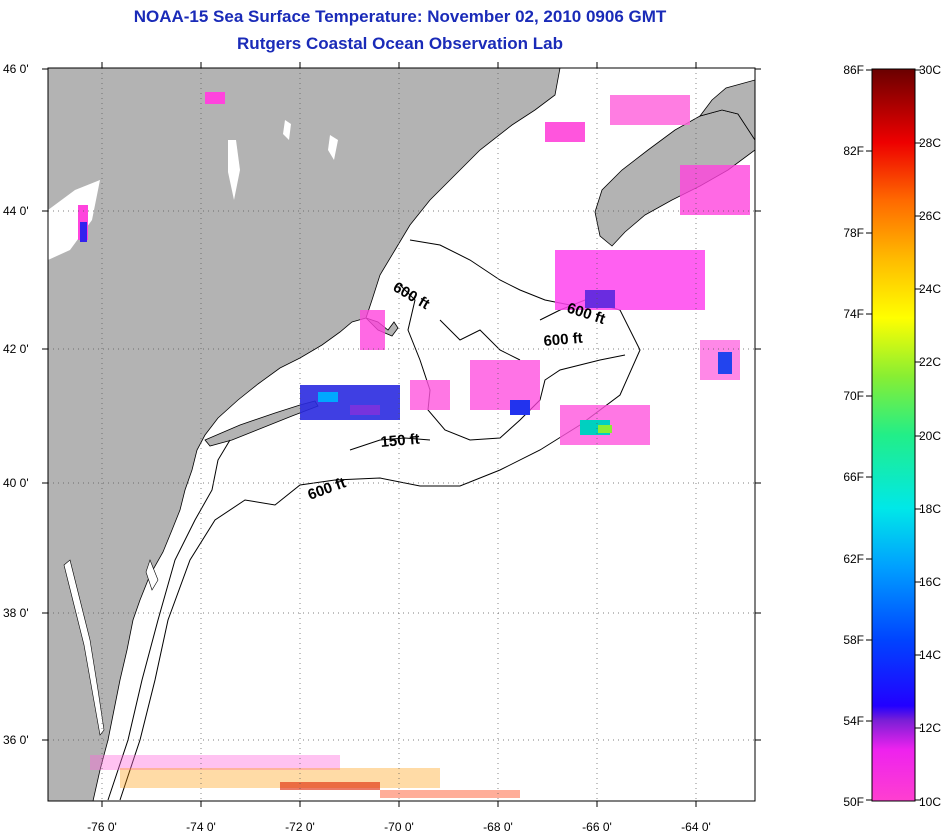 The width and height of the screenshot is (952, 840). I want to click on sst-colorbar, so click(893, 435).